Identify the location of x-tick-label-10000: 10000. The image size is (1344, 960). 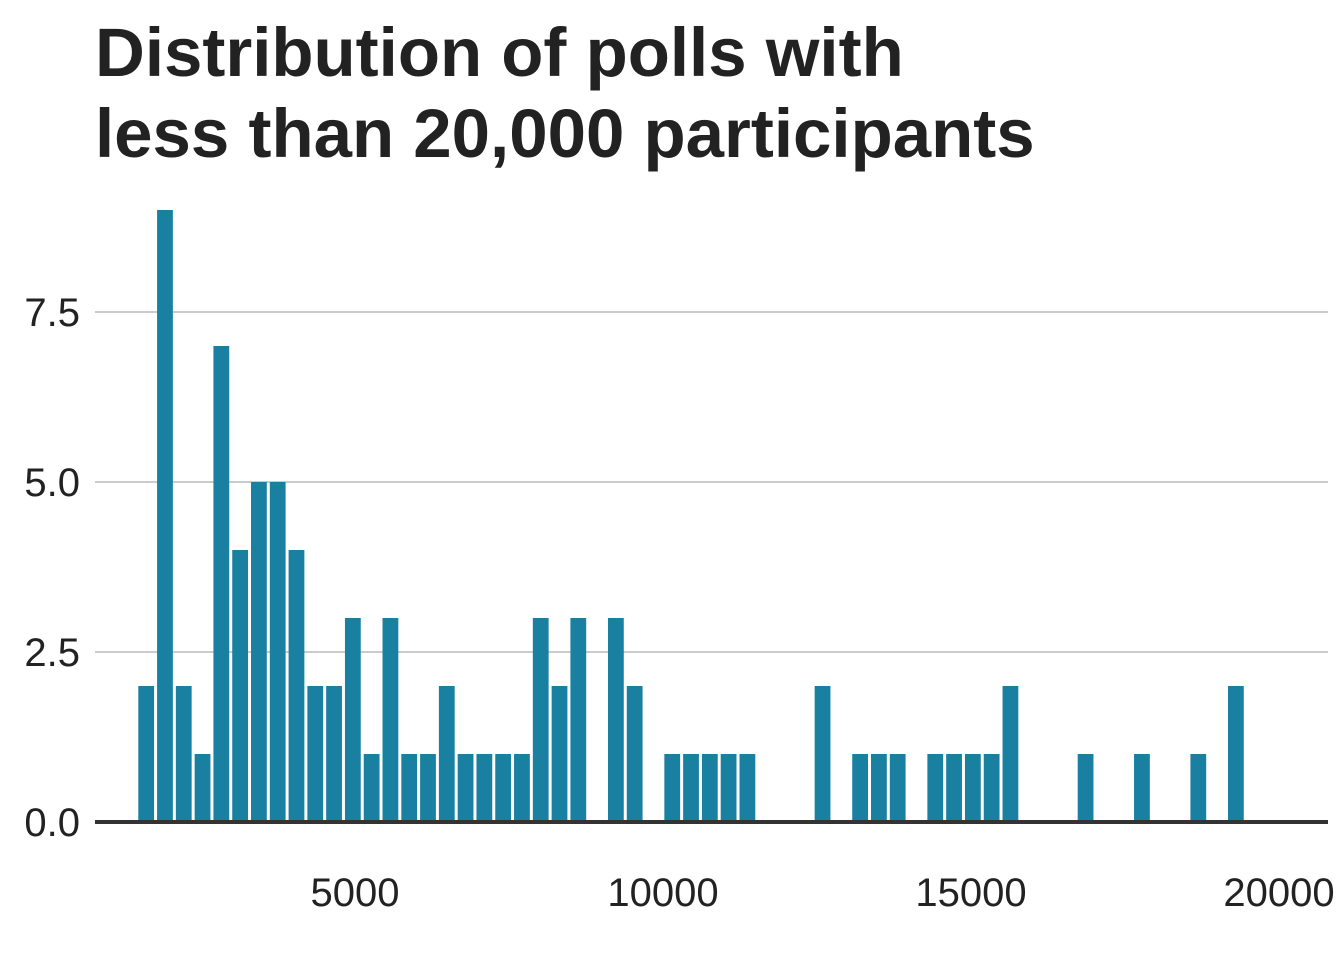
(662, 893).